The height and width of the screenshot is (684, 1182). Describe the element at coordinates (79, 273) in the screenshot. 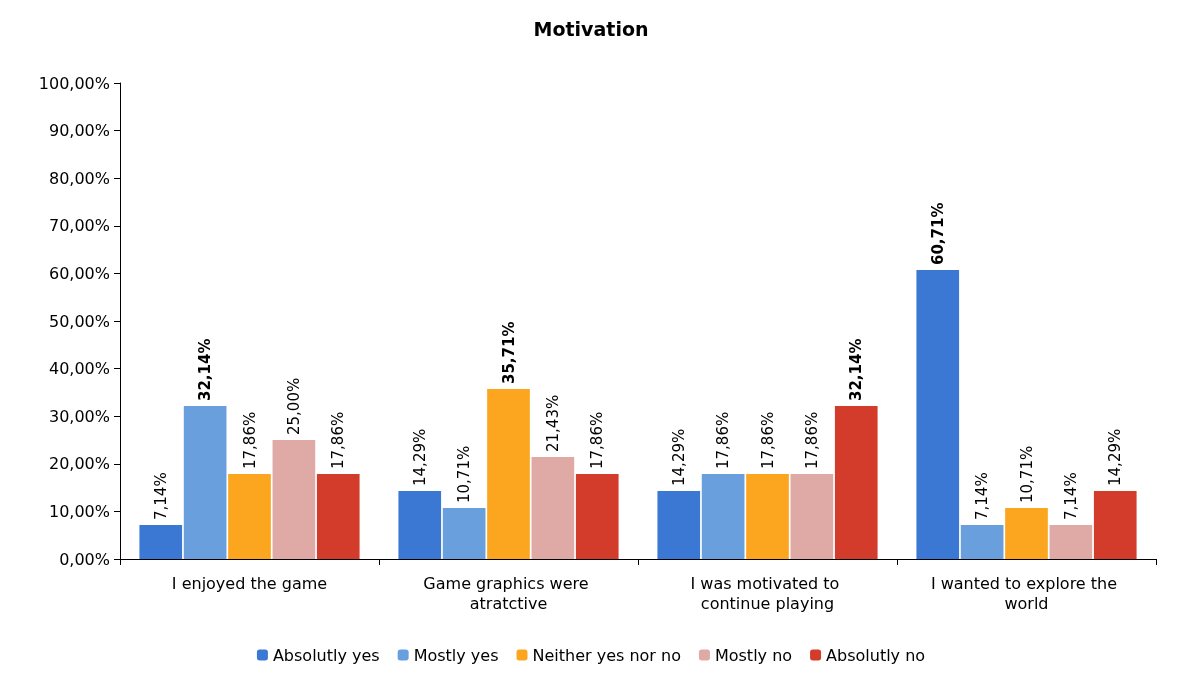

I see `y-tick-label: 60,00%` at that location.